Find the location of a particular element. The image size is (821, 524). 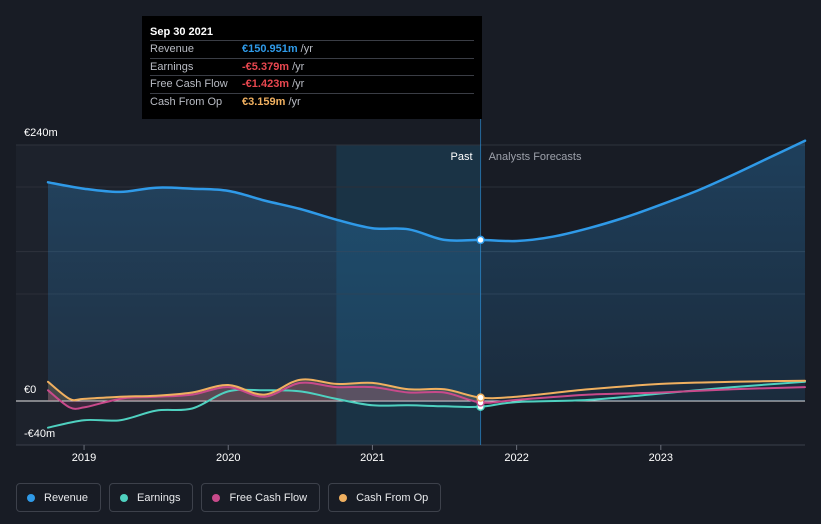

legend-item-cash-from-op: Cash From Op is located at coordinates (385, 497).